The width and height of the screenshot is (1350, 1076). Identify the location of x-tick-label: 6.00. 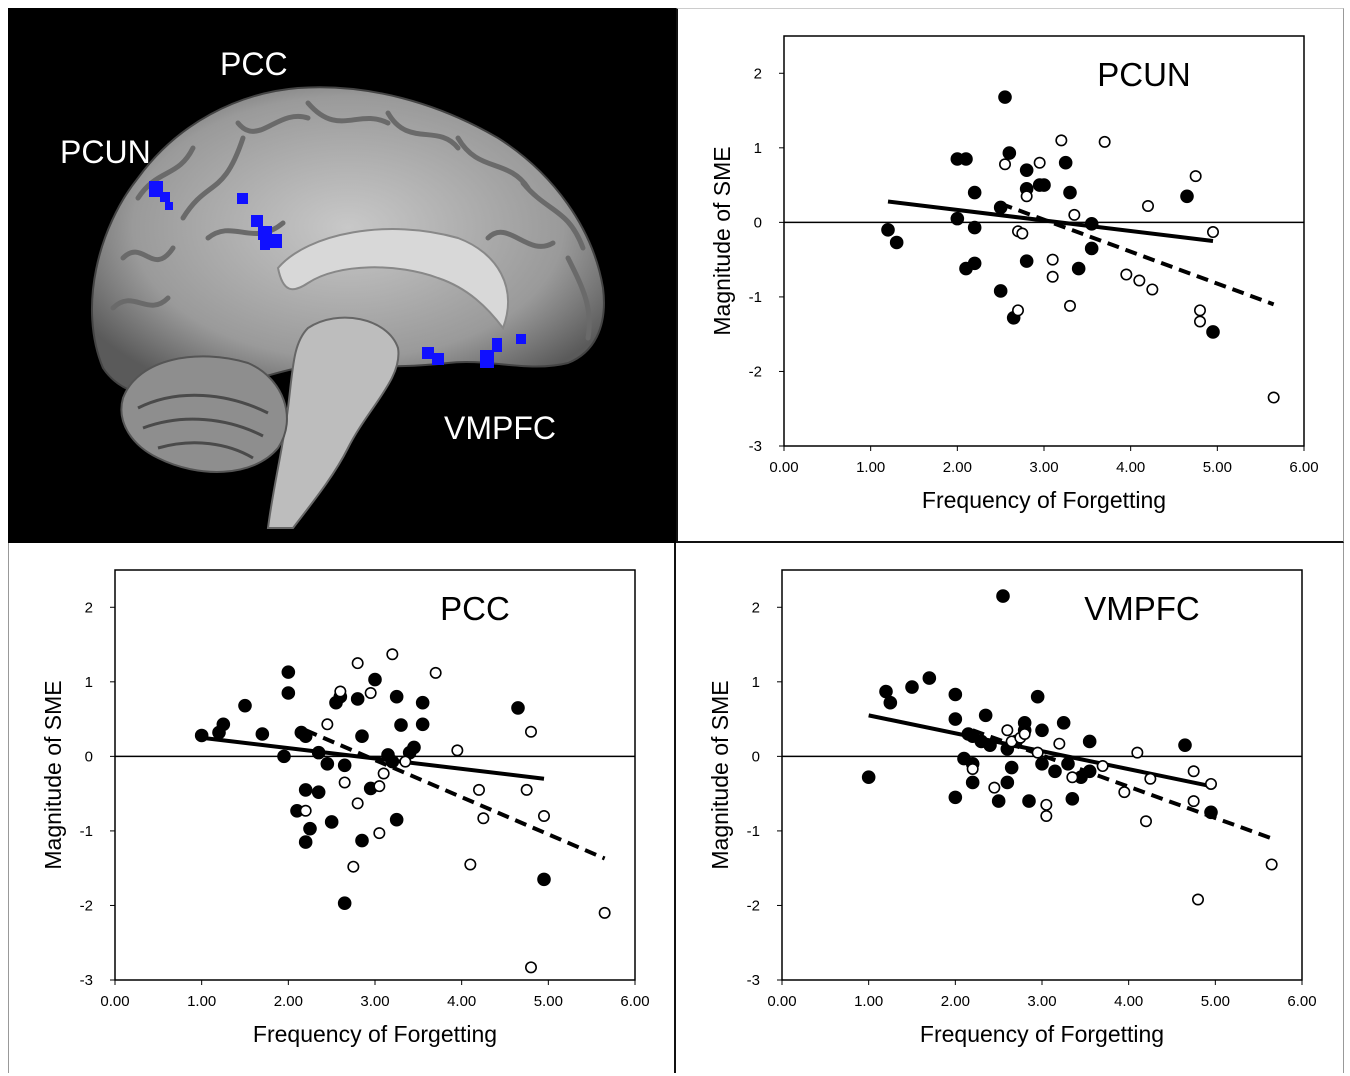
(1301, 1001).